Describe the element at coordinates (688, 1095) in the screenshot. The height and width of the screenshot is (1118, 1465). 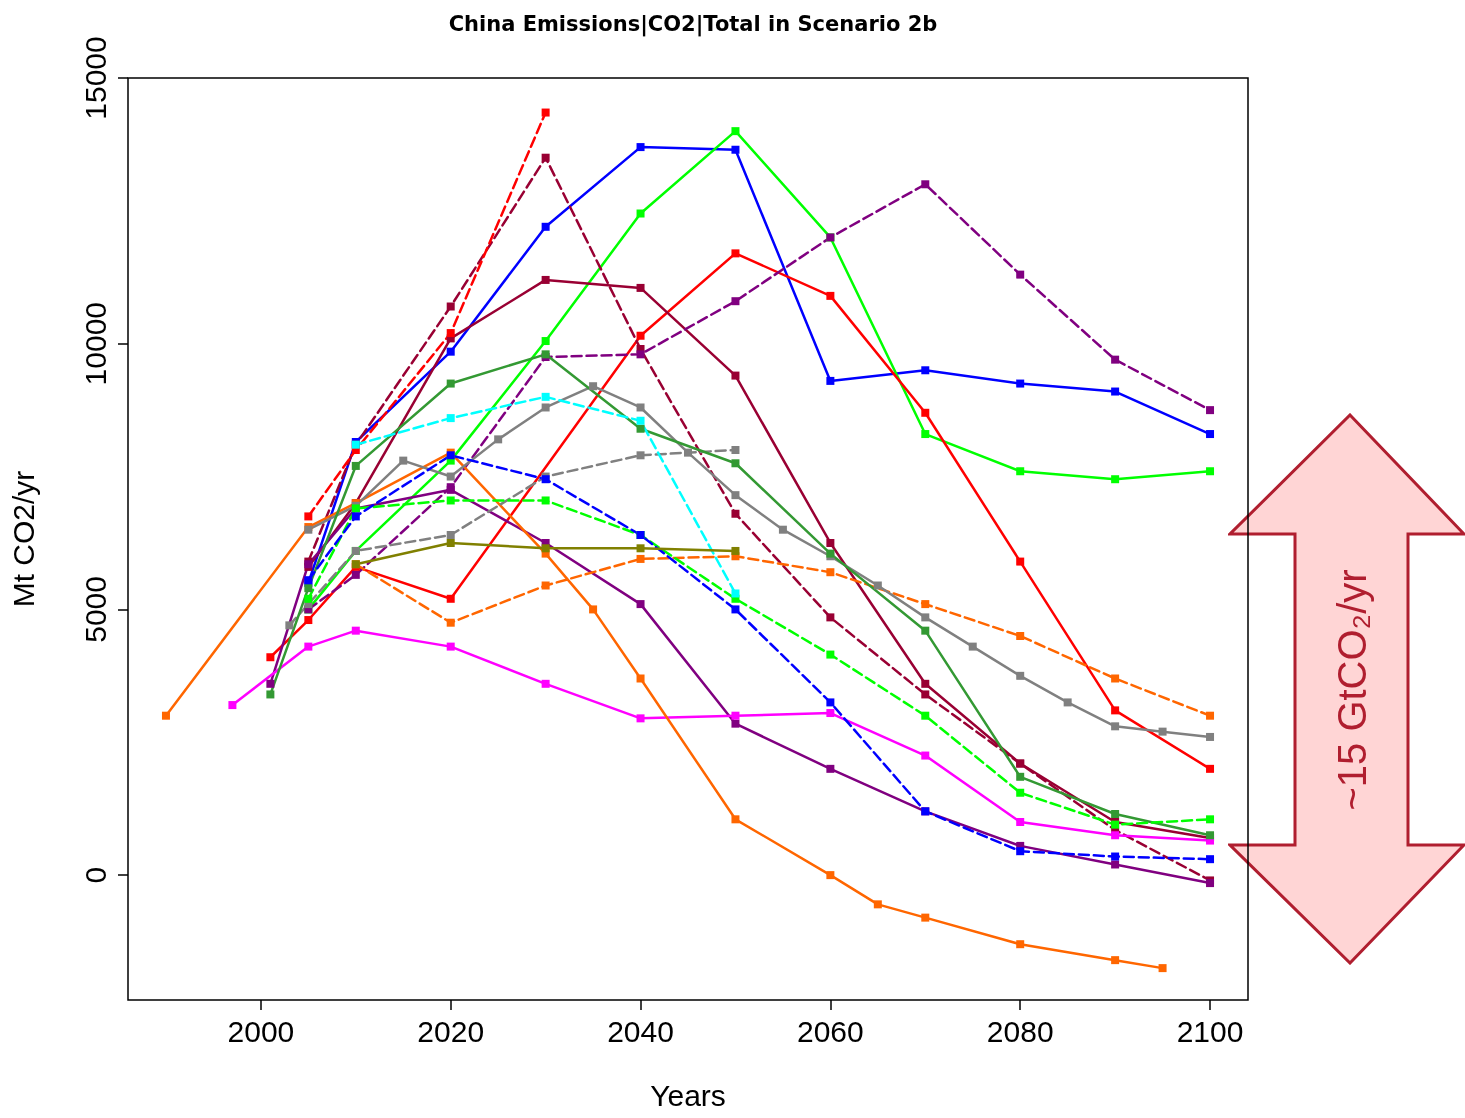
I see `x-axis-title: Years` at that location.